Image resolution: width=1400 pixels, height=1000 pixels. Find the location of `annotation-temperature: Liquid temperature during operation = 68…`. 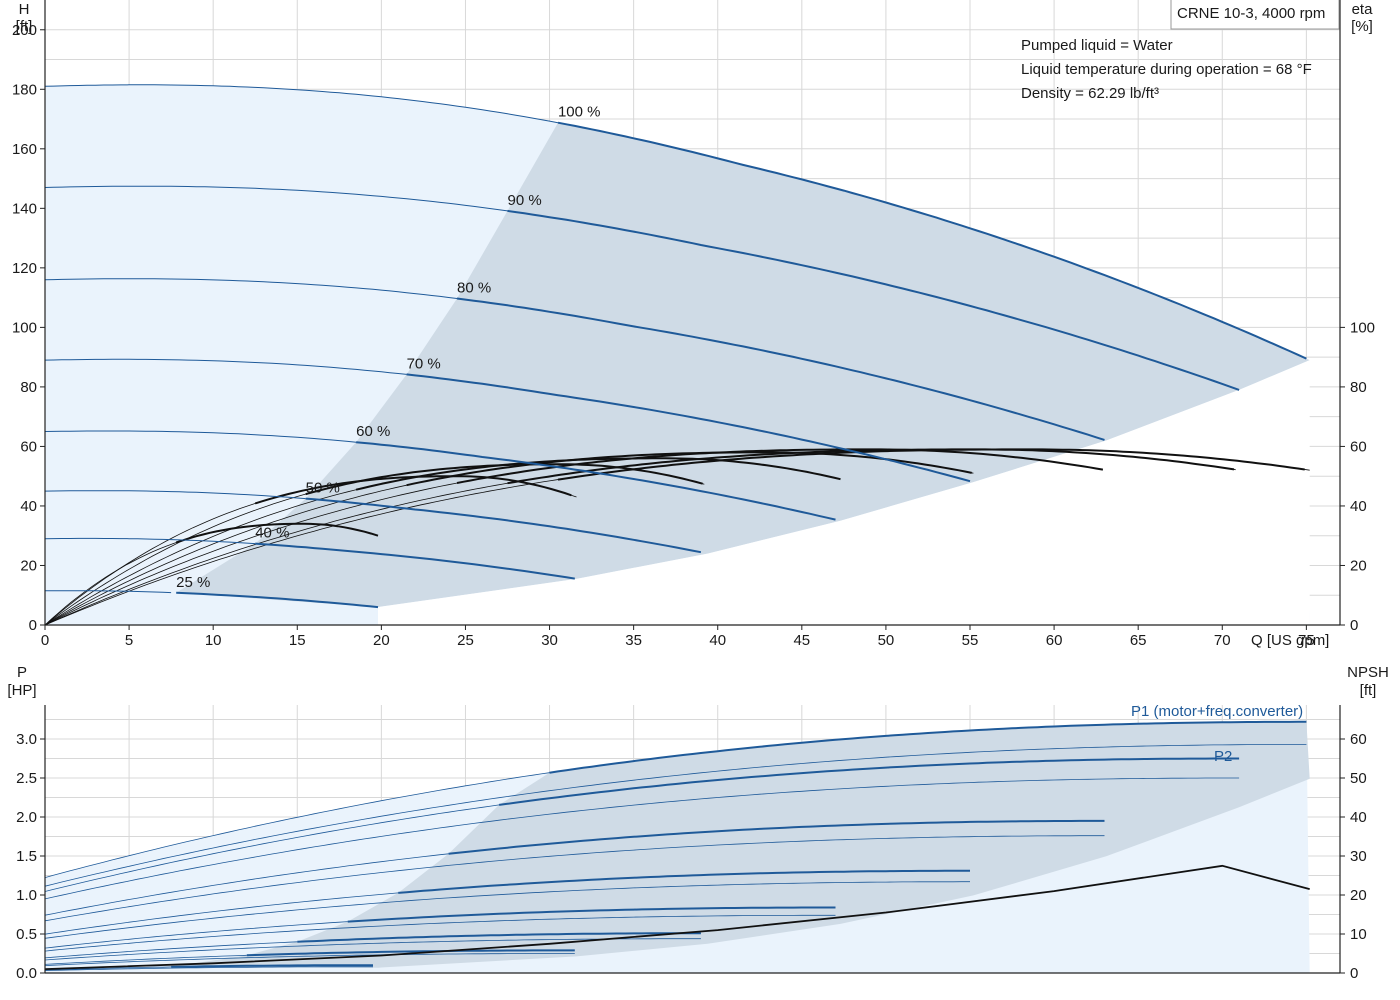

annotation-temperature: Liquid temperature during operation = 68… is located at coordinates (1166, 69).